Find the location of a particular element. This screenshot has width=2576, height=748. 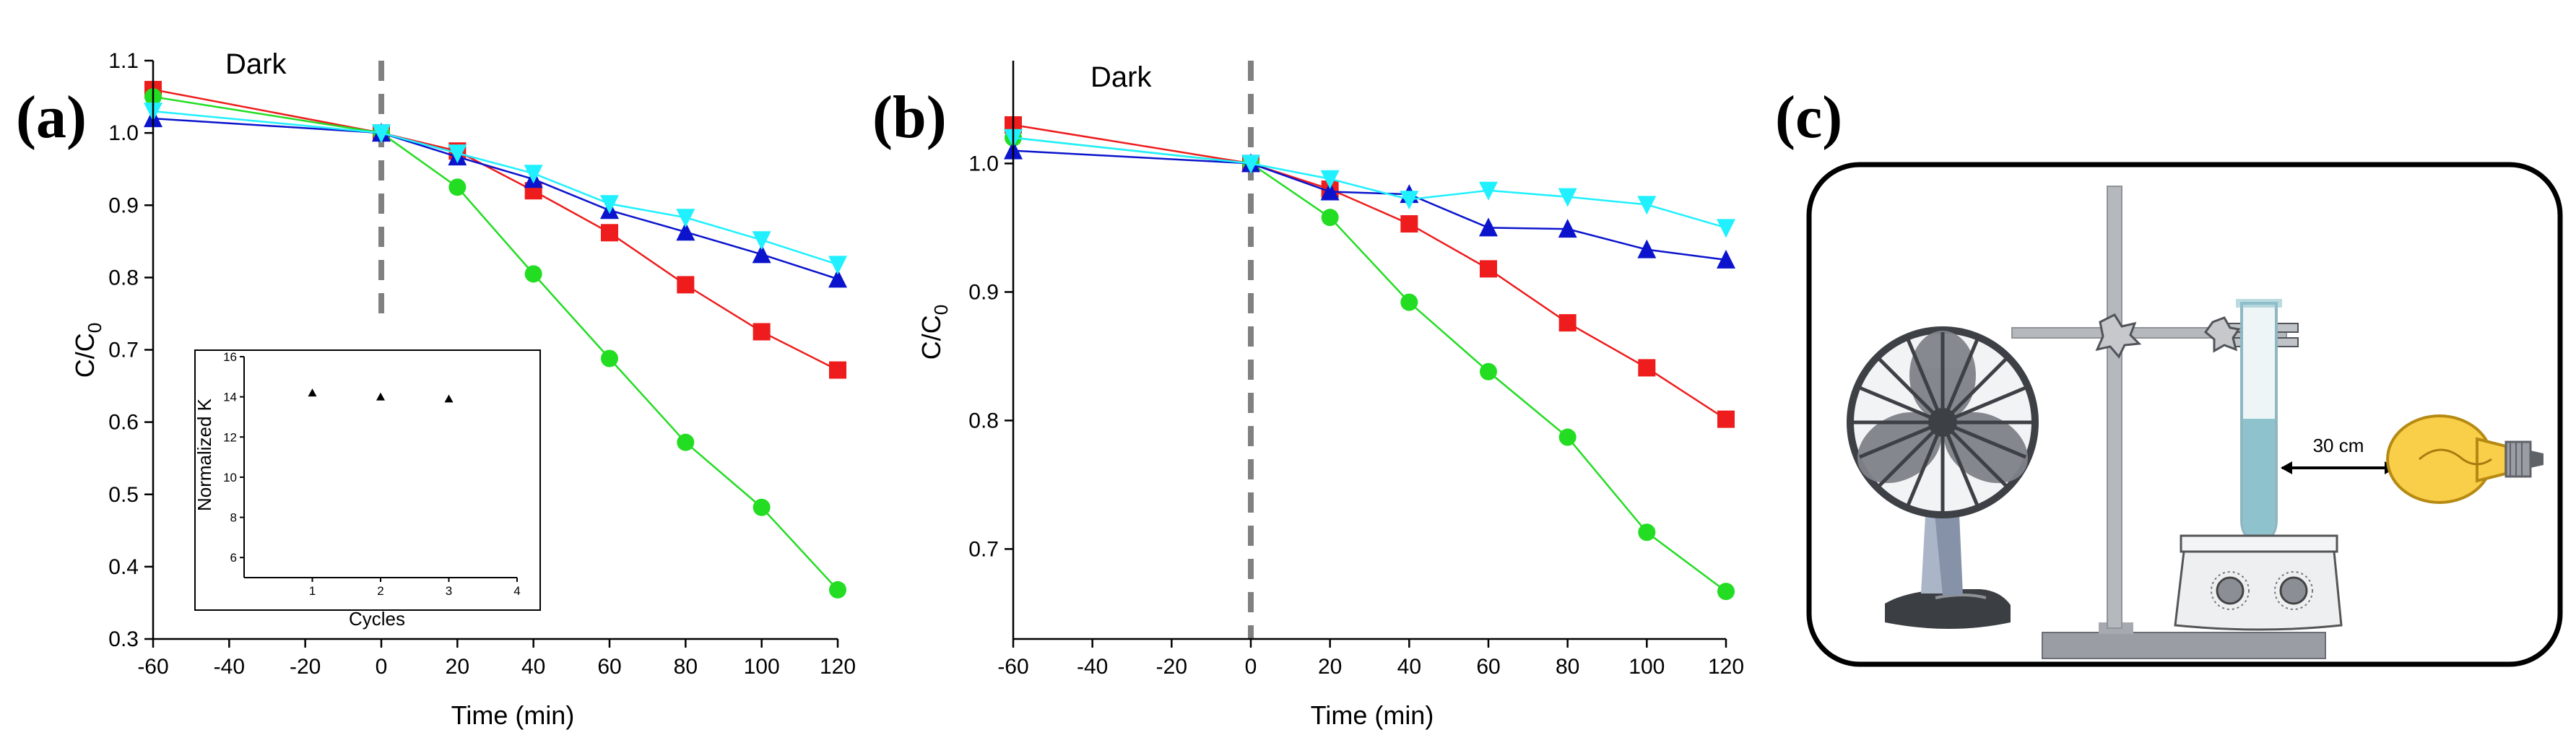

inset-x-tick-label: 3 is located at coordinates (449, 591).